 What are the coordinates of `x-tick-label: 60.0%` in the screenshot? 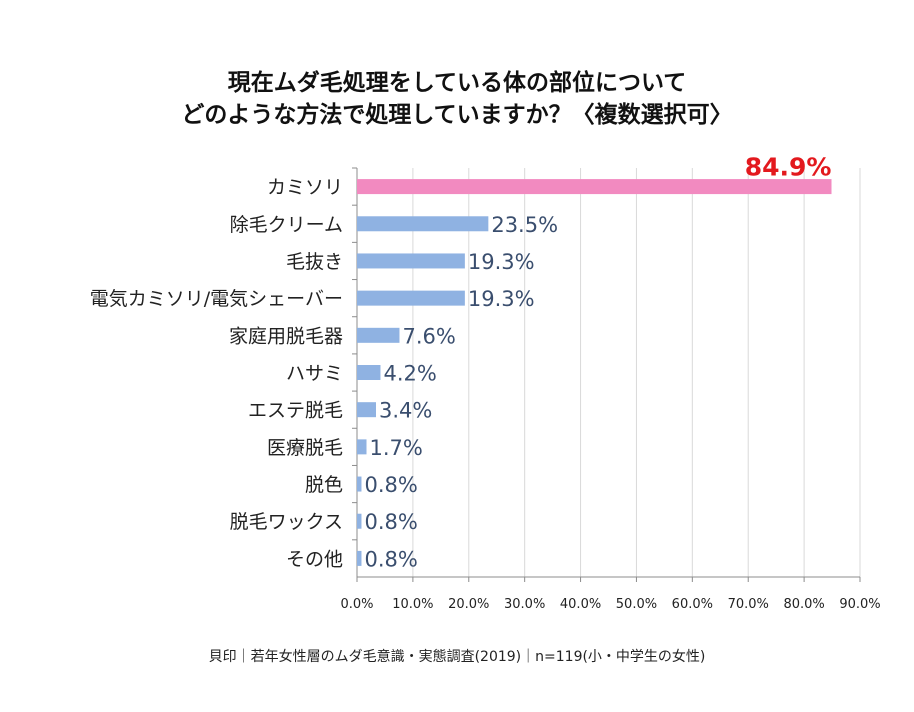 It's located at (692, 604).